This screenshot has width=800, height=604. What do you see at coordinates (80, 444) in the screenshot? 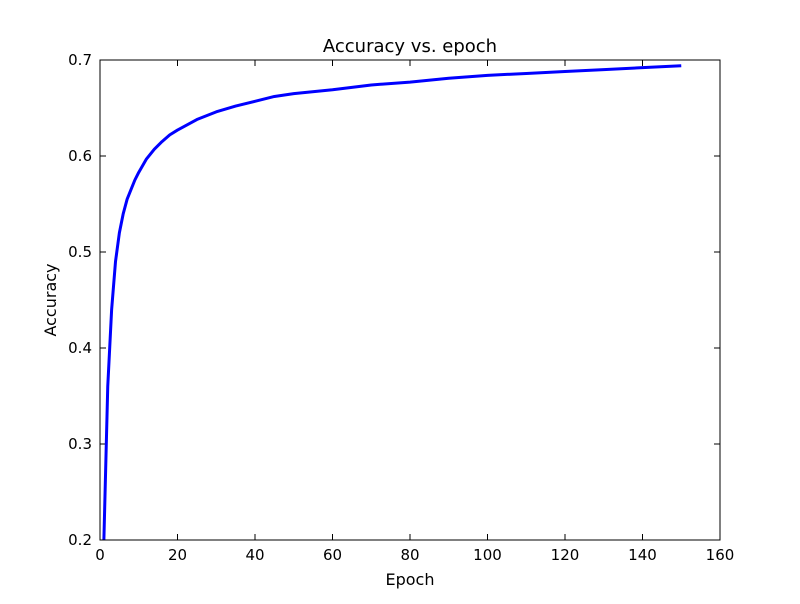
I see `y-tick-label: 0.3` at bounding box center [80, 444].